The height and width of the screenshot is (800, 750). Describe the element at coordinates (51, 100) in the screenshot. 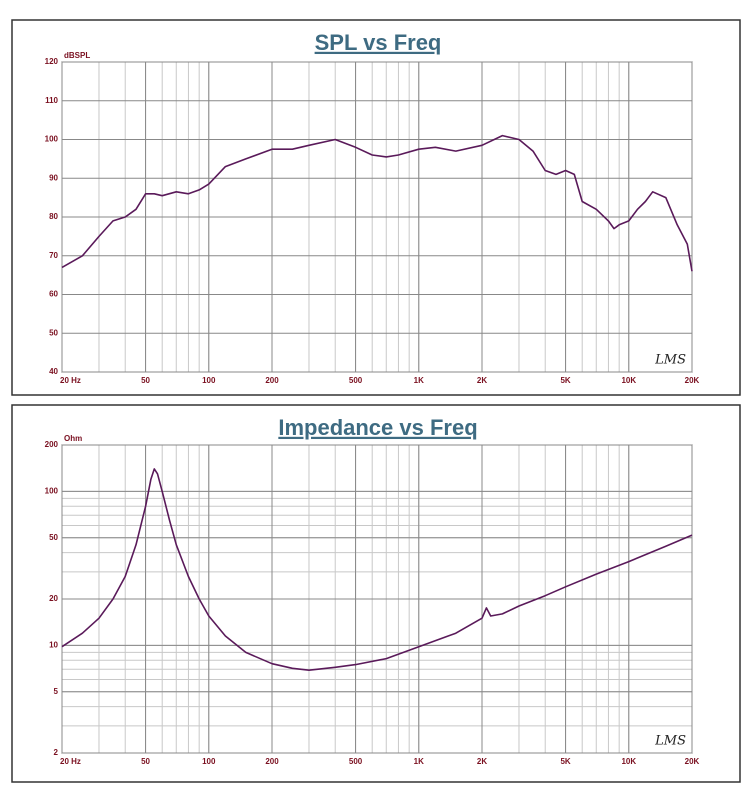

I see `y-tick-label: 110` at that location.